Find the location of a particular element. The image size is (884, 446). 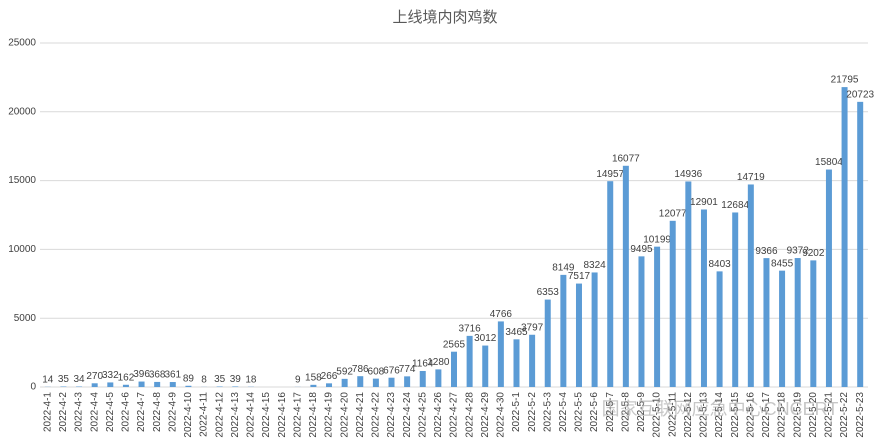

data-label: 8149 is located at coordinates (563, 268).